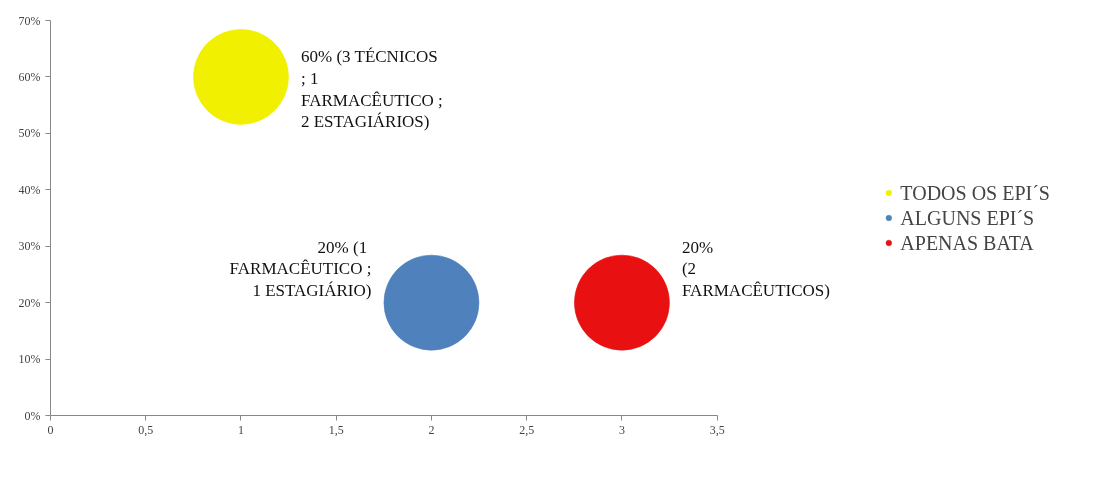 The height and width of the screenshot is (479, 1114). I want to click on x-tick-label: 0,5, so click(146, 429).